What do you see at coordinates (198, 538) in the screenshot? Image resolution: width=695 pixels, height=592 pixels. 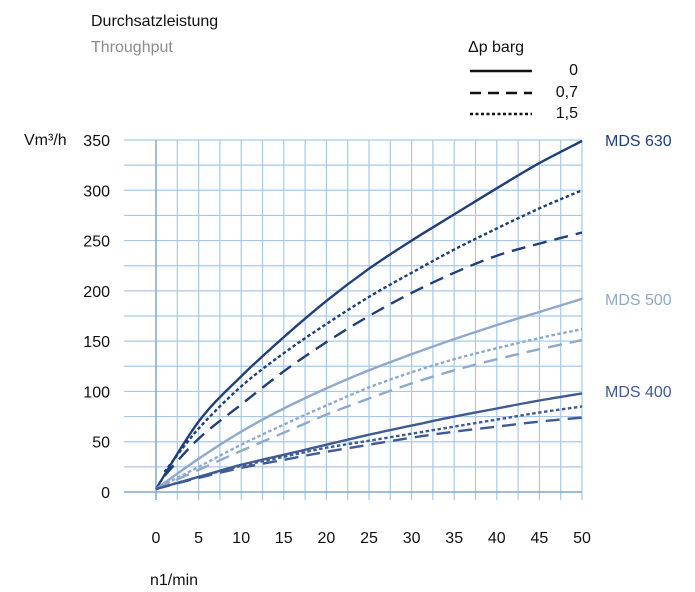 I see `x-tick-label: 5` at bounding box center [198, 538].